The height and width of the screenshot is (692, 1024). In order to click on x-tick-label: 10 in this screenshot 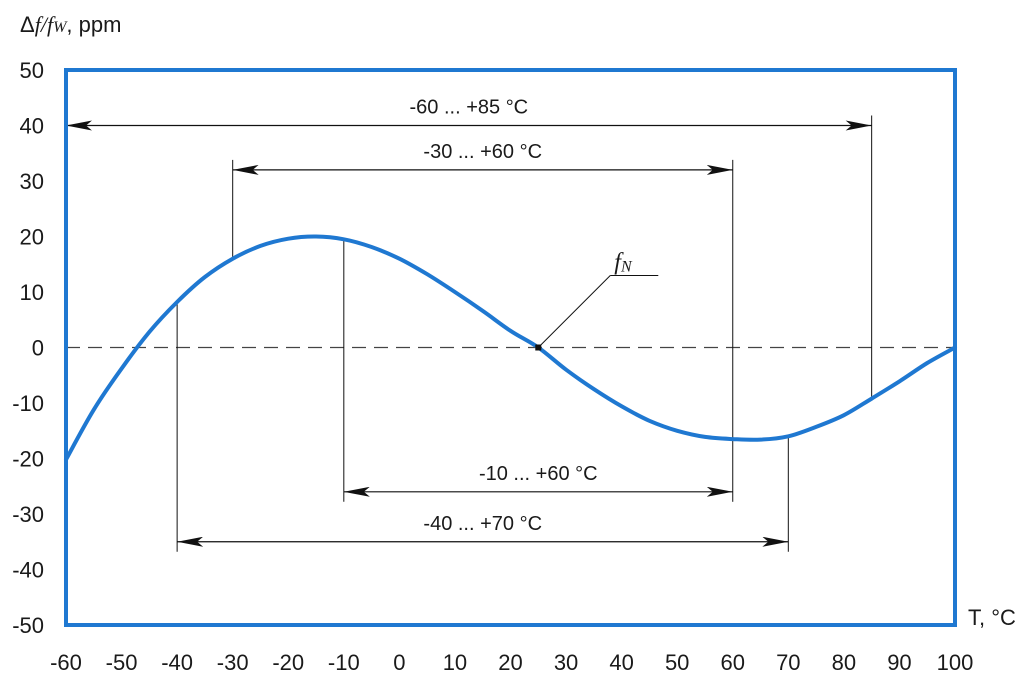, I will do `click(455, 662)`.